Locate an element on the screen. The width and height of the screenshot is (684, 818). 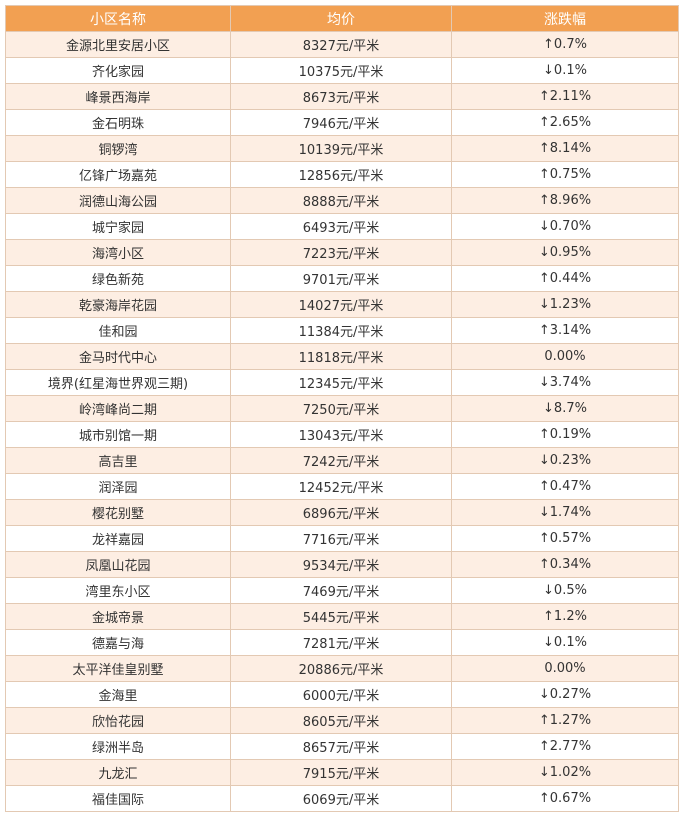
average-price-cell: 11384元/平米 is located at coordinates (341, 330).